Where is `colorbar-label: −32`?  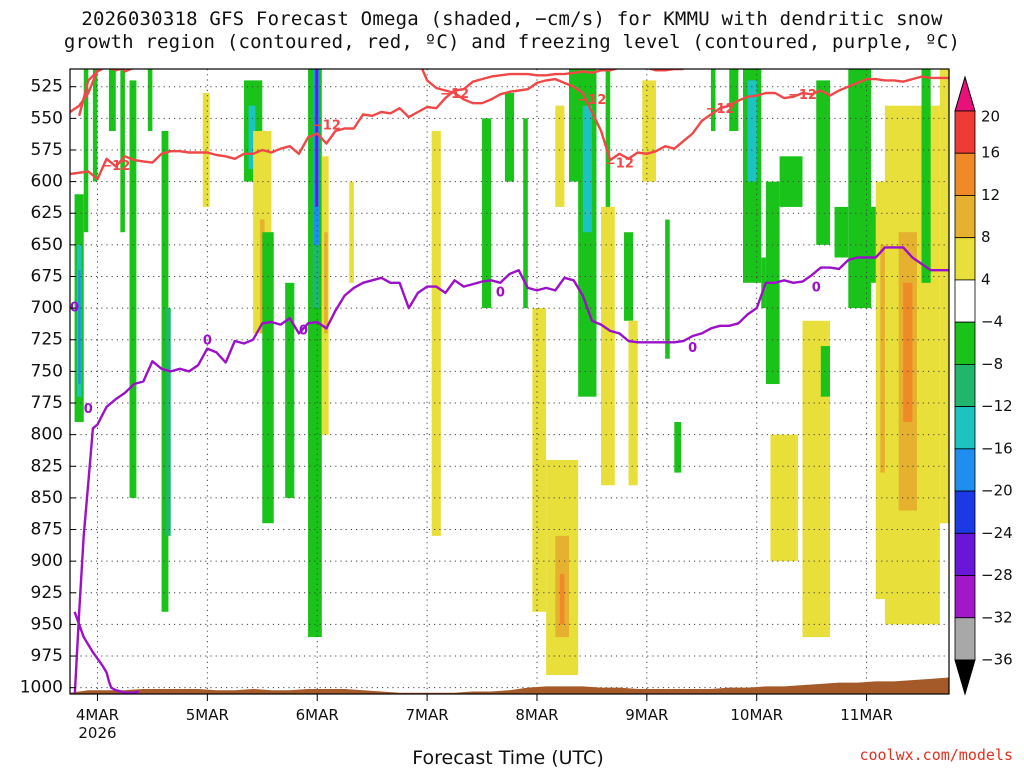 colorbar-label: −32 is located at coordinates (997, 617).